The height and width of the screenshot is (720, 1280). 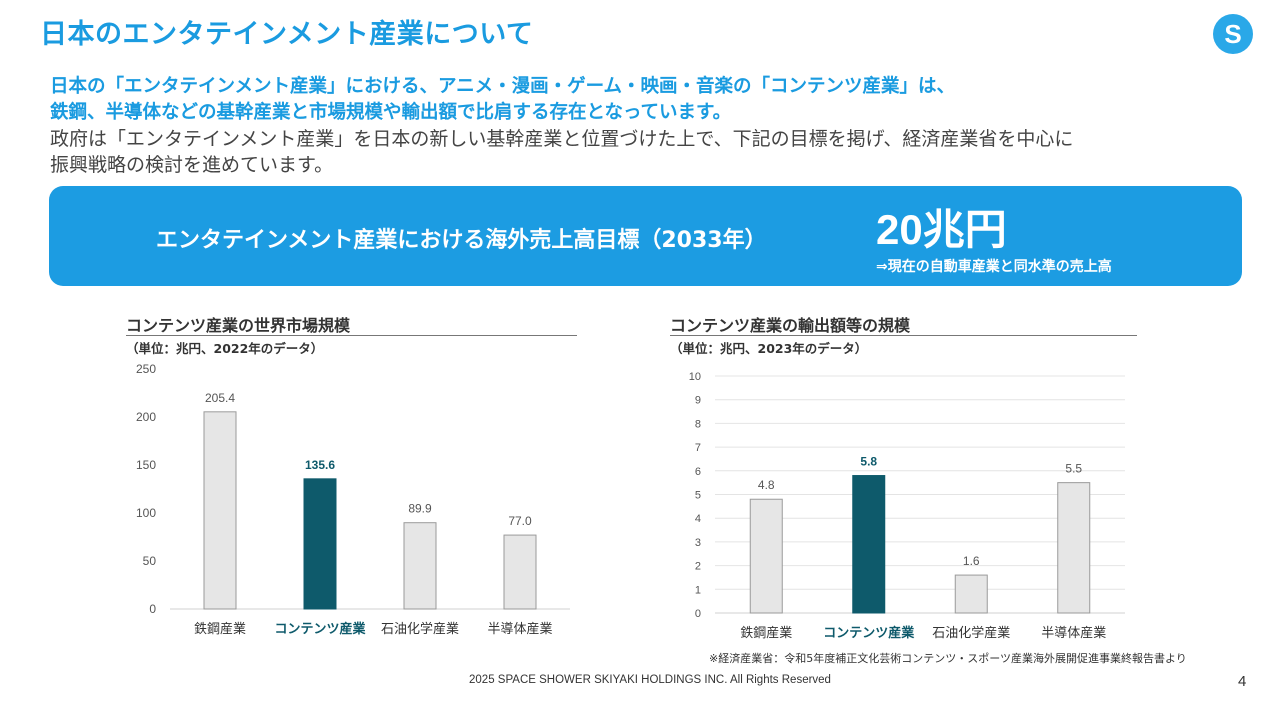 What do you see at coordinates (698, 472) in the screenshot?
I see `chart2-y-tick: 6` at bounding box center [698, 472].